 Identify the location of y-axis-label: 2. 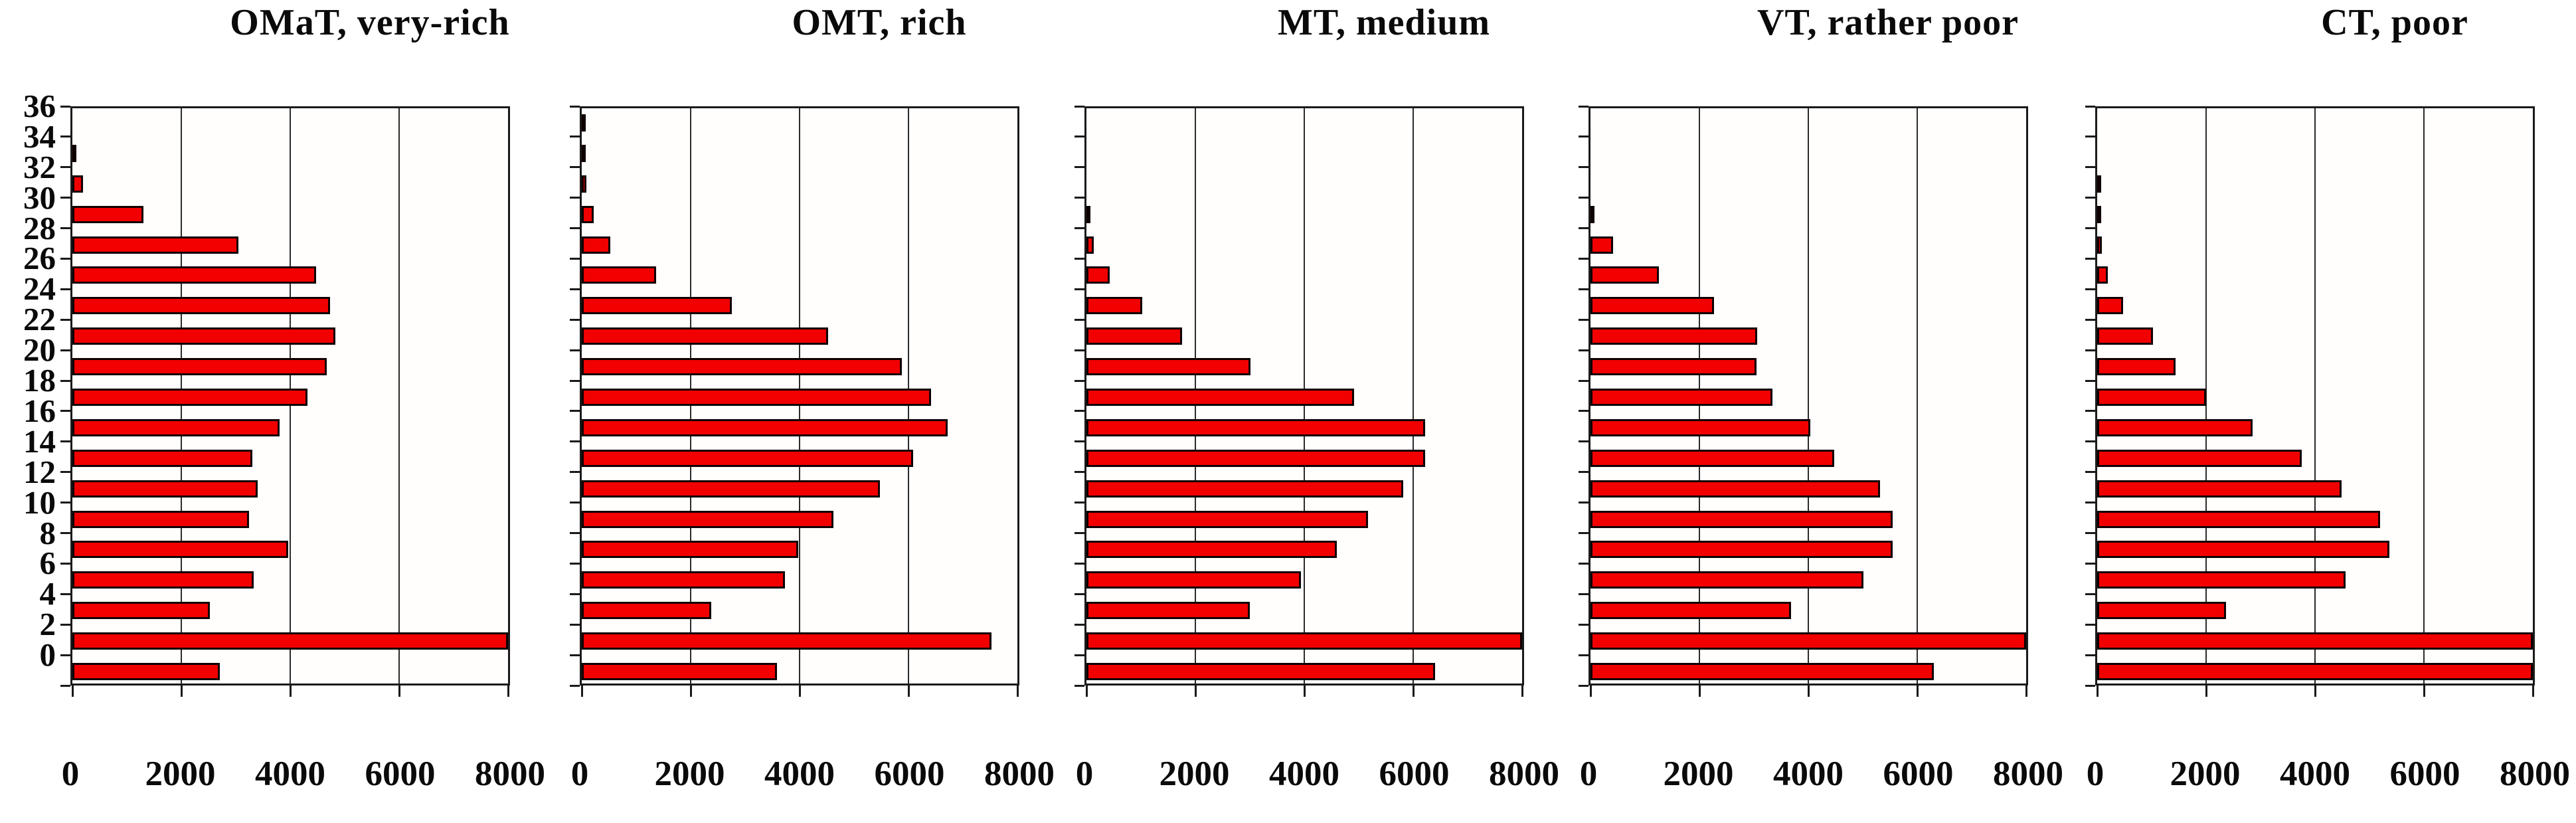
(47, 624).